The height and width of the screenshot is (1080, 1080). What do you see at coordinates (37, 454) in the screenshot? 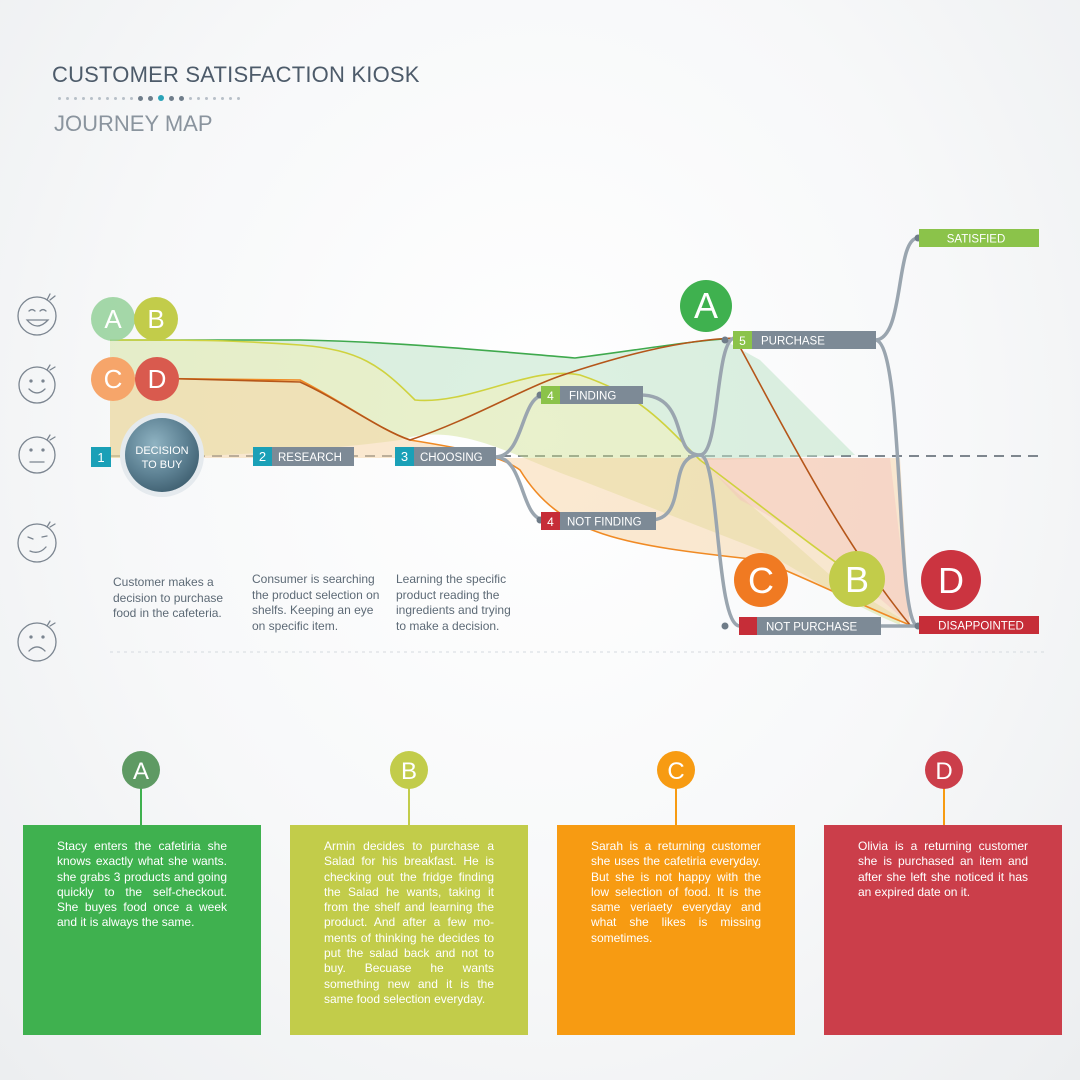
I see `neutral-face-icon` at bounding box center [37, 454].